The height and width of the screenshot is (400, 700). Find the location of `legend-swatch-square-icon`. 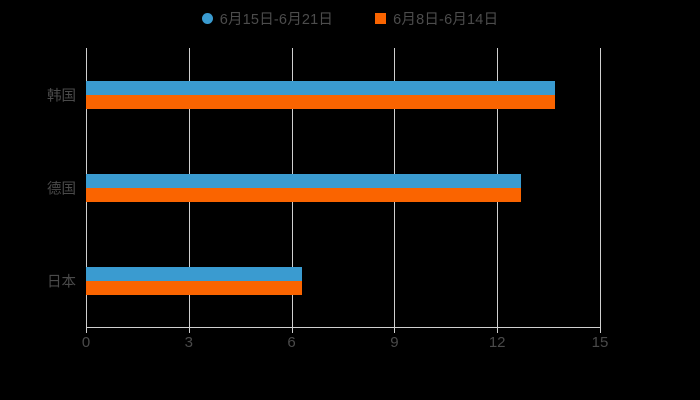

legend-swatch-square-icon is located at coordinates (381, 18).